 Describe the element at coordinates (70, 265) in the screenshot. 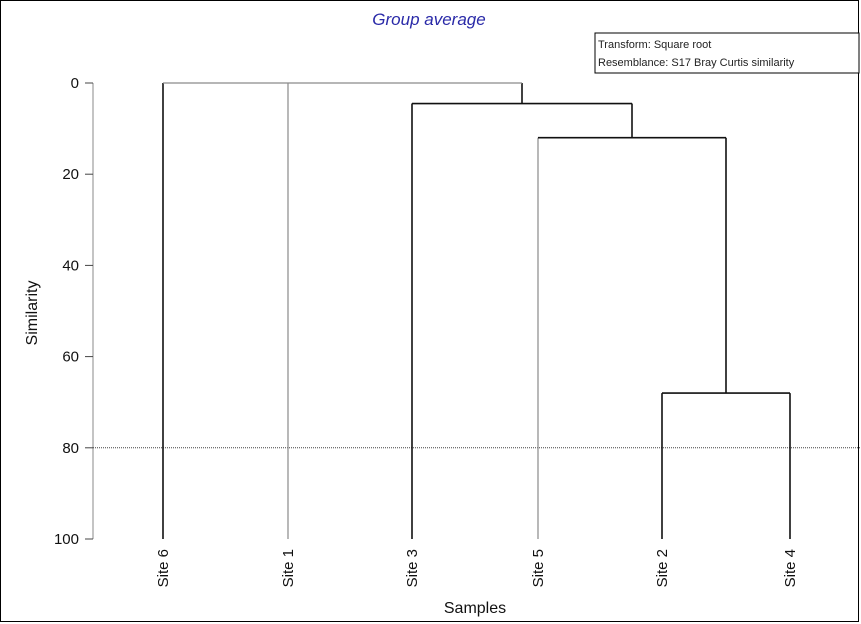

I see `y-tick-label: 40` at that location.